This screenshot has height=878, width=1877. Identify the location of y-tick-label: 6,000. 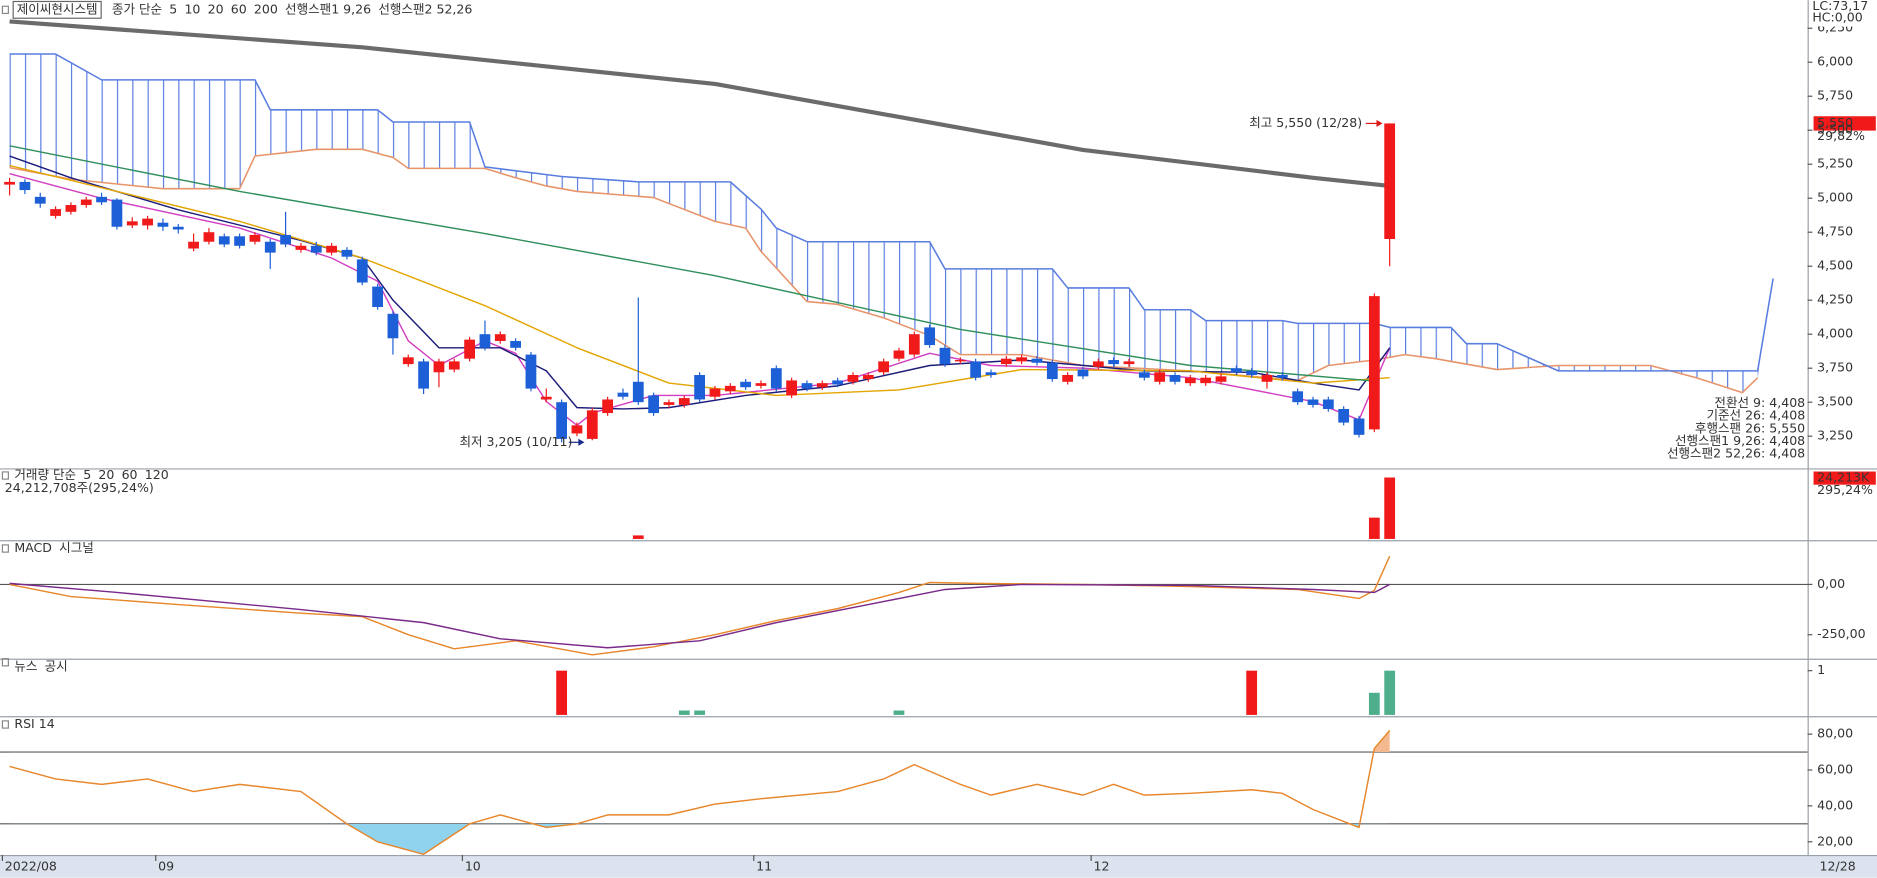
(1835, 61).